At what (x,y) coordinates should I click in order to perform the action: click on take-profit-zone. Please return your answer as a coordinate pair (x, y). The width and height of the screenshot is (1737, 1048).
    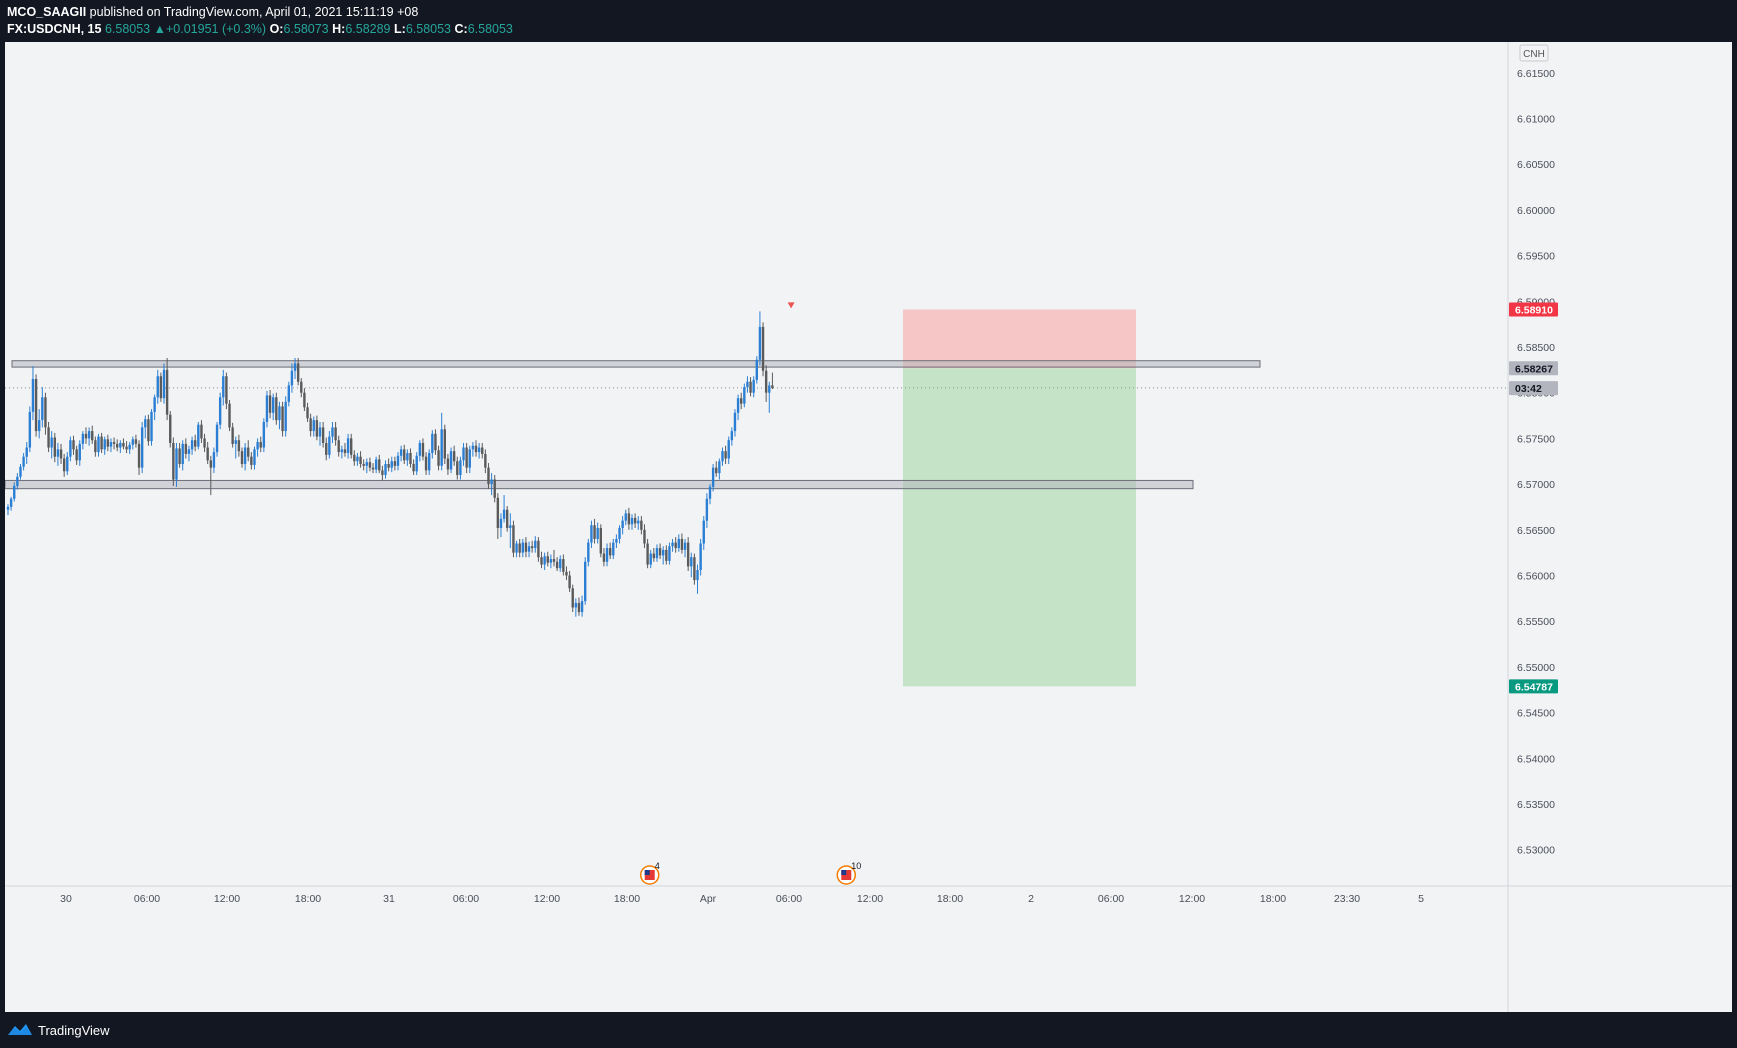
    Looking at the image, I should click on (1019, 527).